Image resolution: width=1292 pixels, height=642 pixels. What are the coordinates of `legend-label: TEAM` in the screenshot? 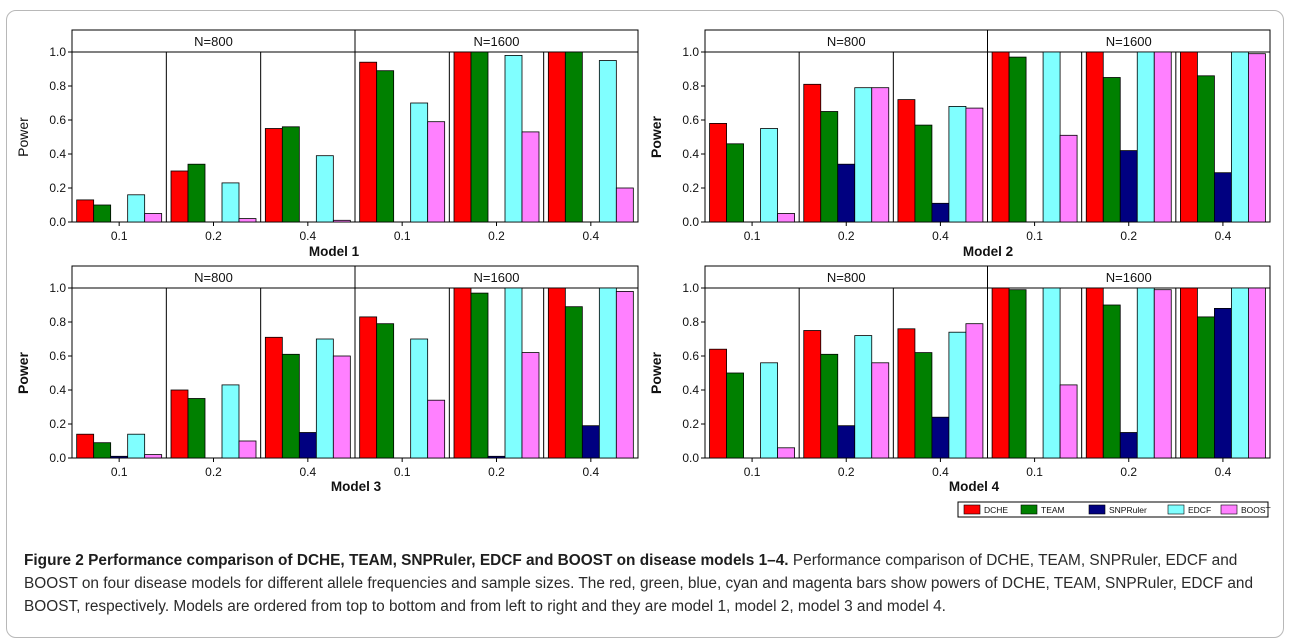 It's located at (1053, 510).